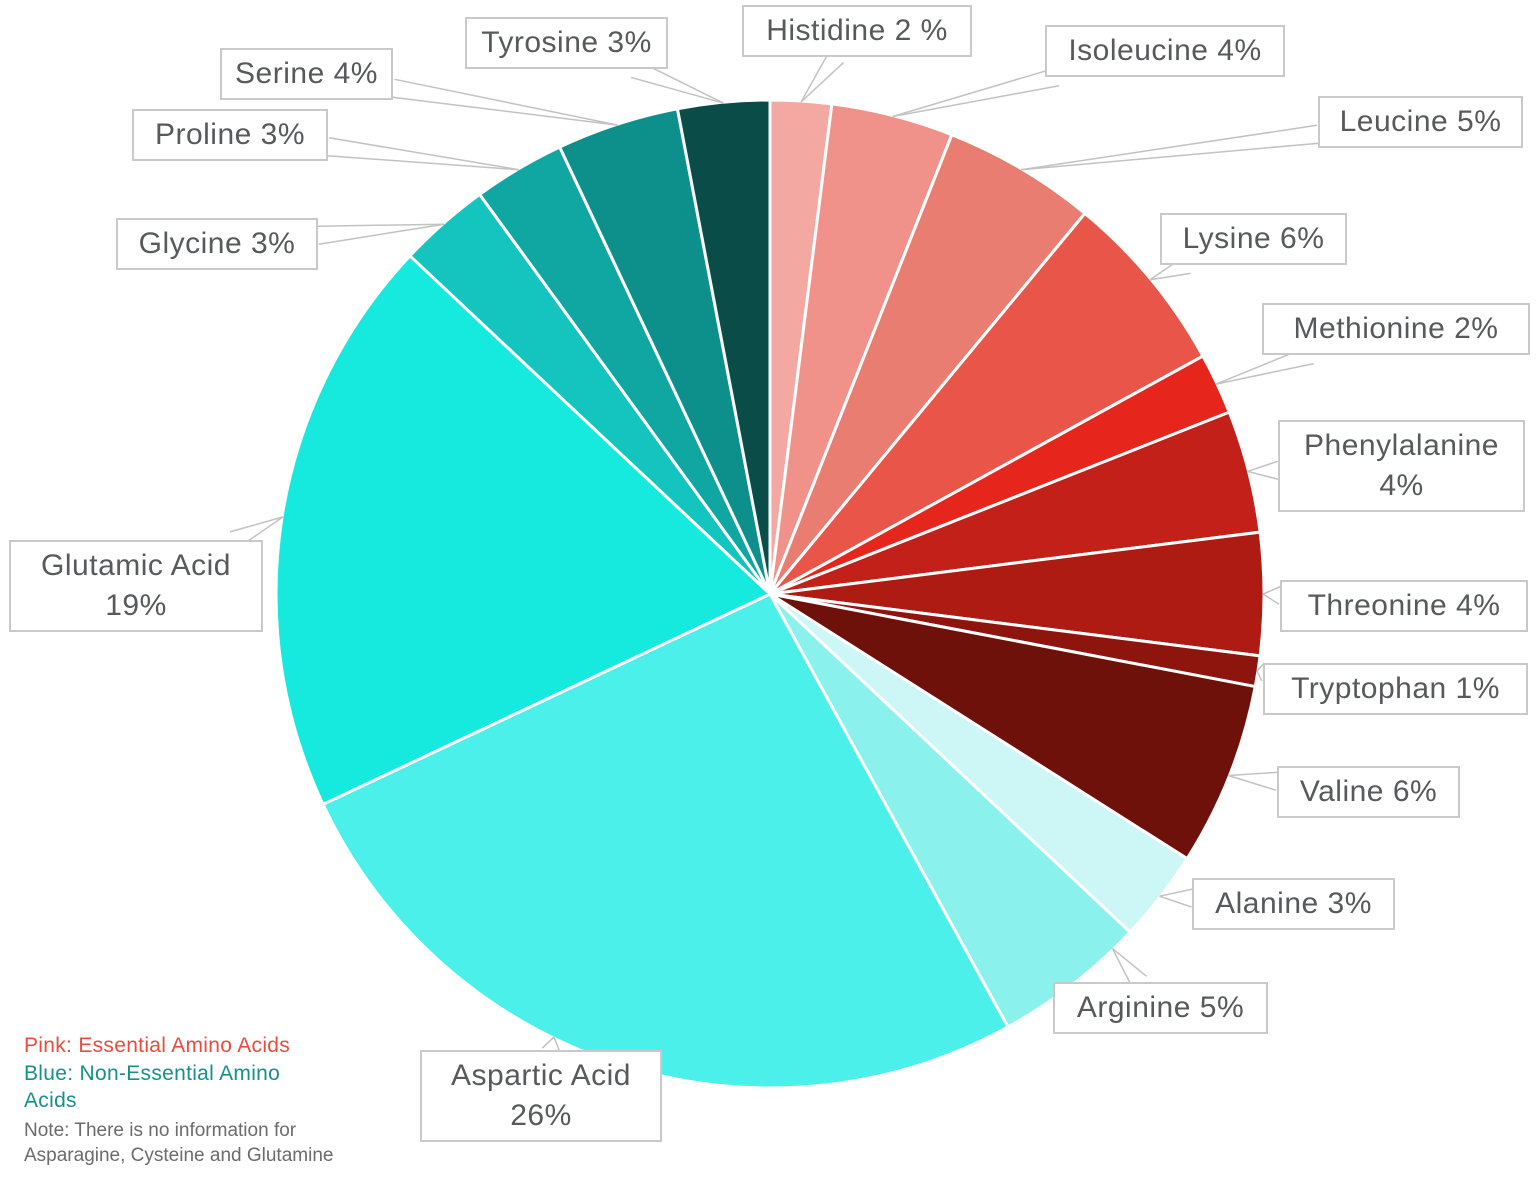 Image resolution: width=1536 pixels, height=1187 pixels. What do you see at coordinates (1293, 904) in the screenshot?
I see `slice-label-alanine: Alanine 3%` at bounding box center [1293, 904].